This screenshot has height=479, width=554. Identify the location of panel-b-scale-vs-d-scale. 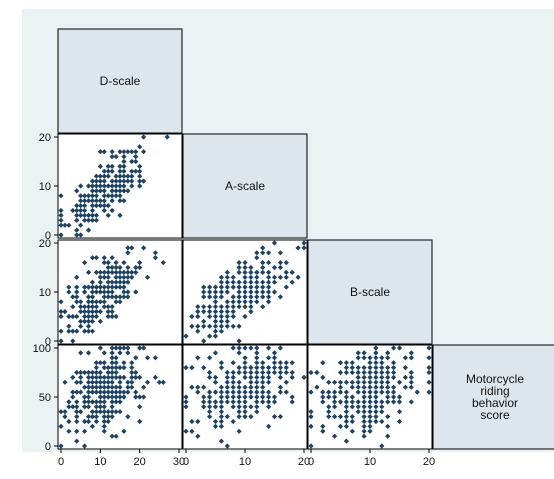
(120, 292).